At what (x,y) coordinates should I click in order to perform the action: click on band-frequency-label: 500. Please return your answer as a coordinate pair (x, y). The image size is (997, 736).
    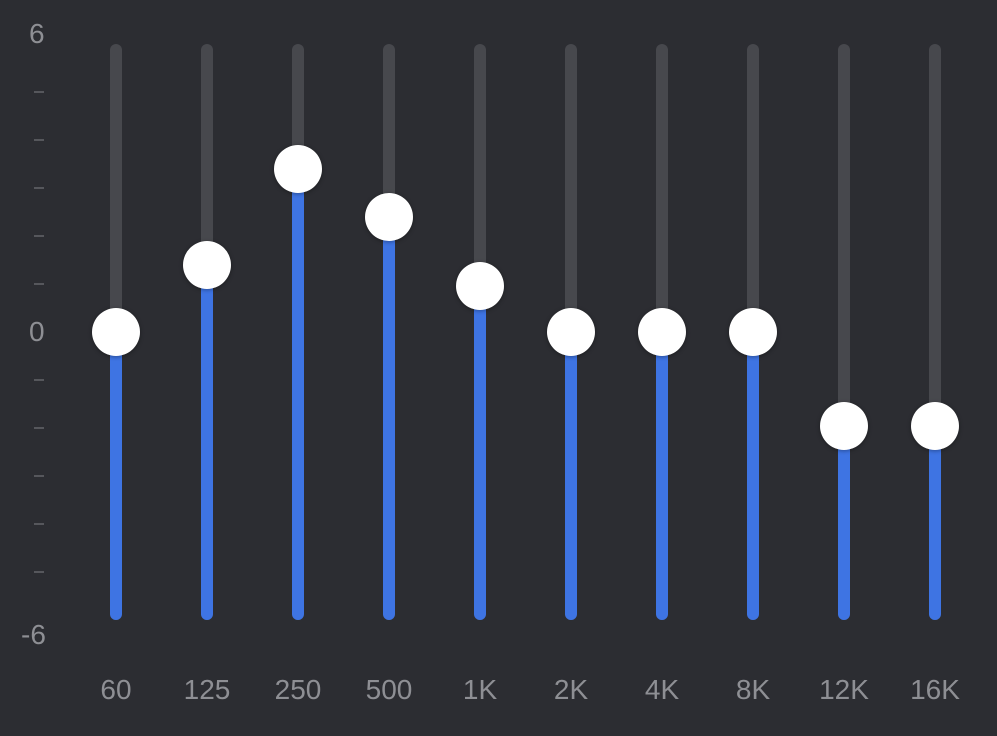
    Looking at the image, I should click on (389, 689).